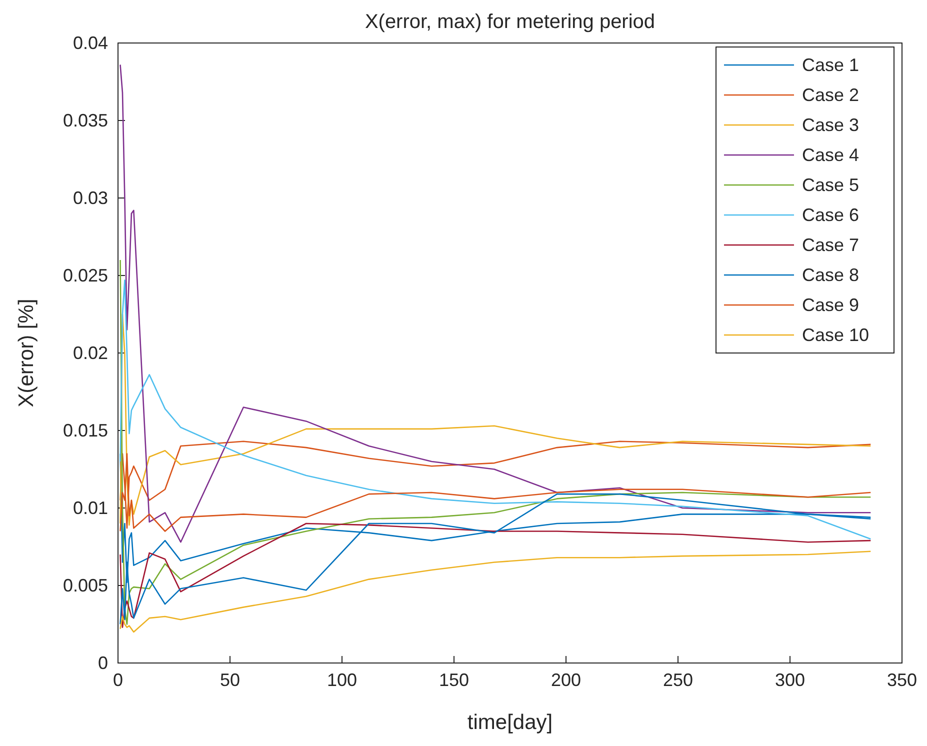 The width and height of the screenshot is (927, 746). I want to click on x-tick-label: 250, so click(678, 680).